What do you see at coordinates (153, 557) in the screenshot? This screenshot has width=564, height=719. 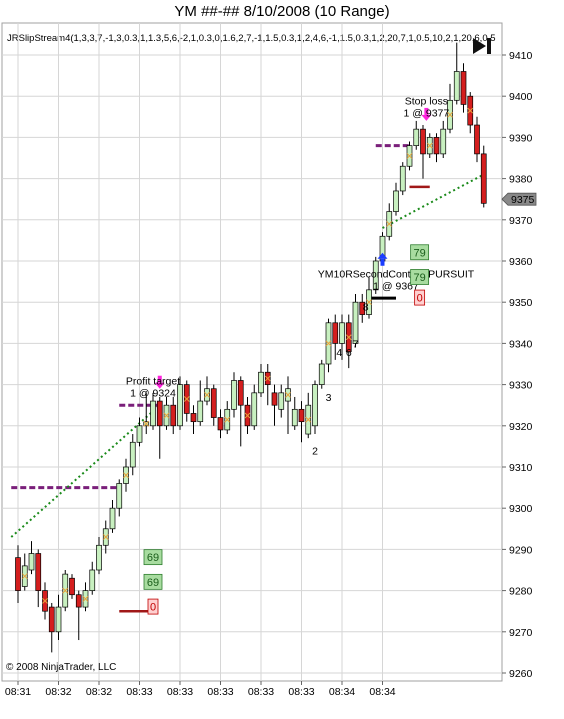 I see `pnl-box-bg` at bounding box center [153, 557].